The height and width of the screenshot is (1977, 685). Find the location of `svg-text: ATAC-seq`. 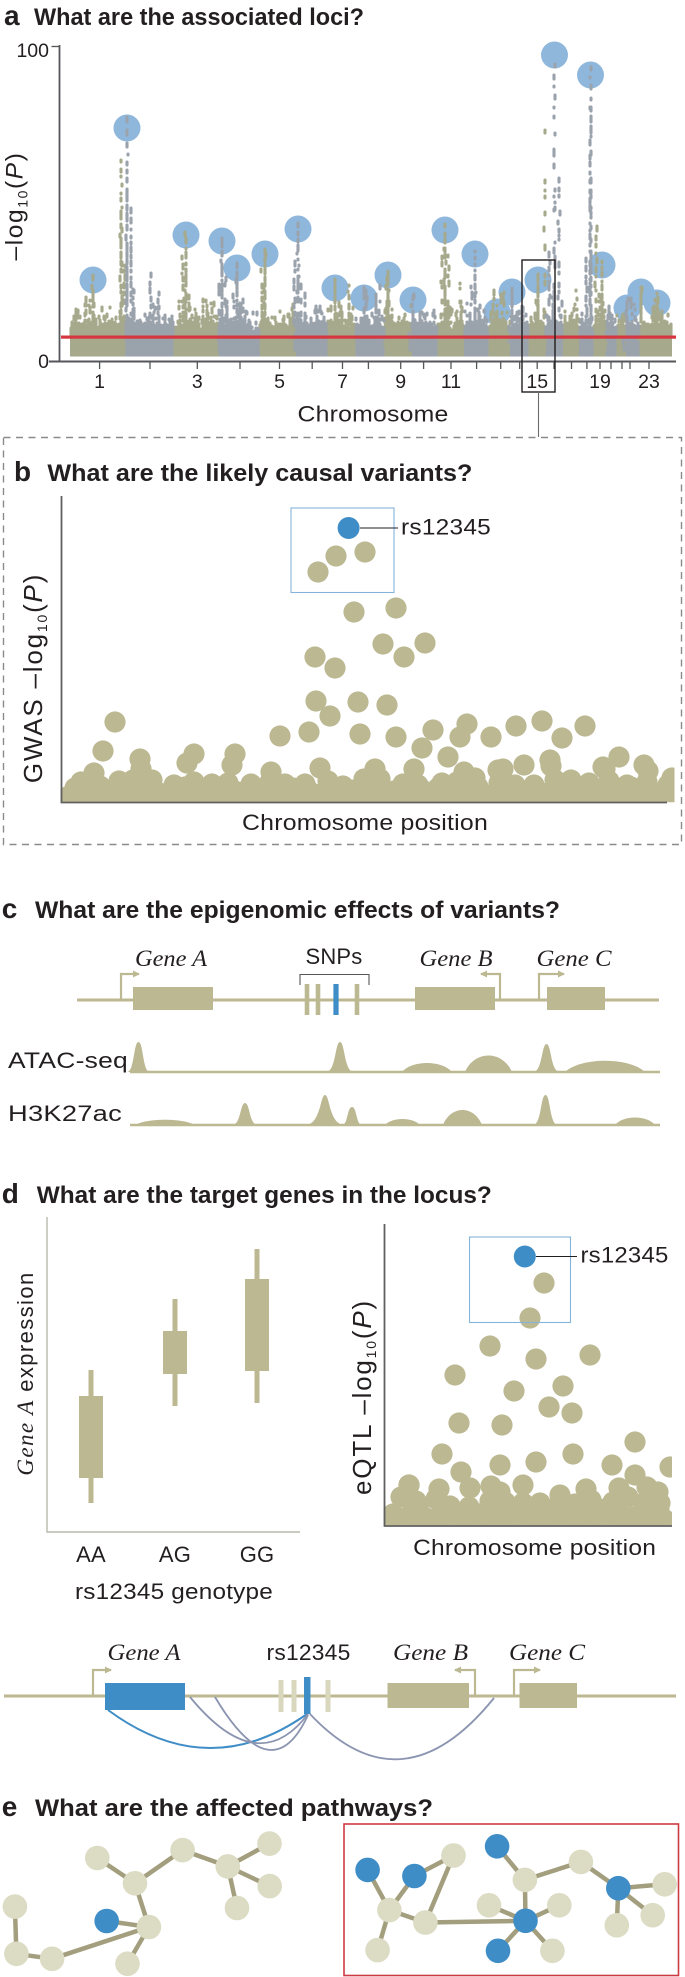

svg-text: ATAC-seq is located at coordinates (68, 1060).